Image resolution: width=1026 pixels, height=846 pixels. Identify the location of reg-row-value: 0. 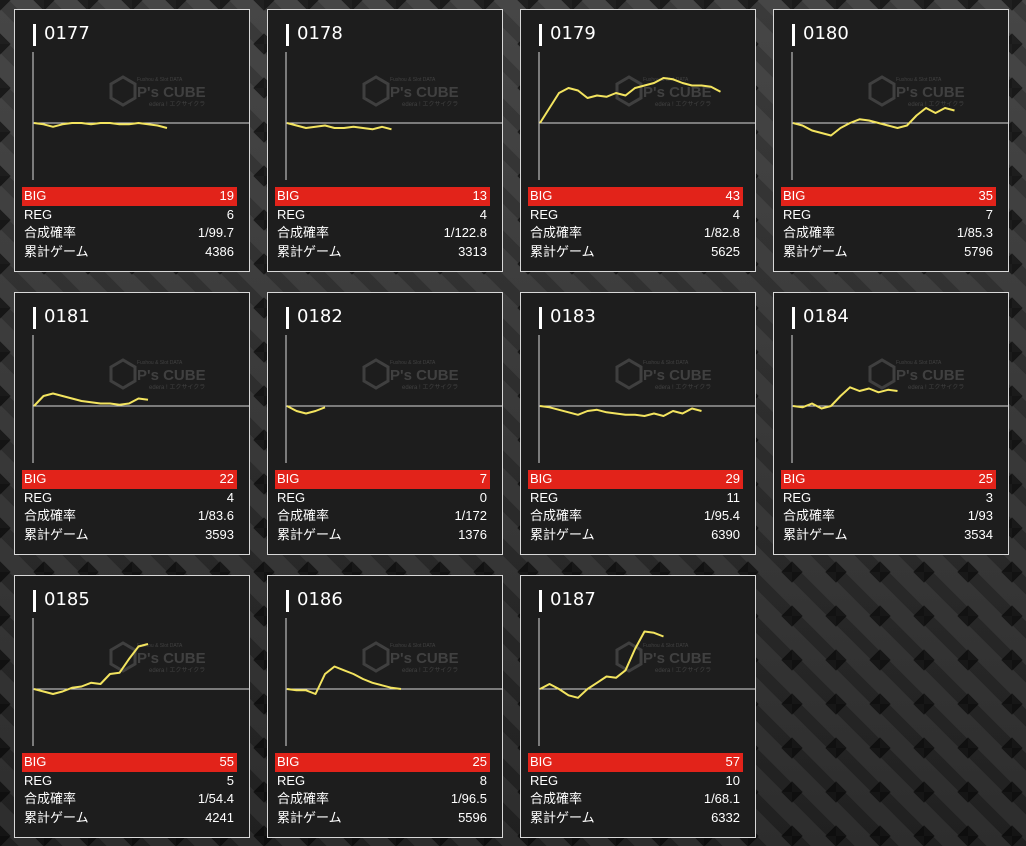
(483, 497).